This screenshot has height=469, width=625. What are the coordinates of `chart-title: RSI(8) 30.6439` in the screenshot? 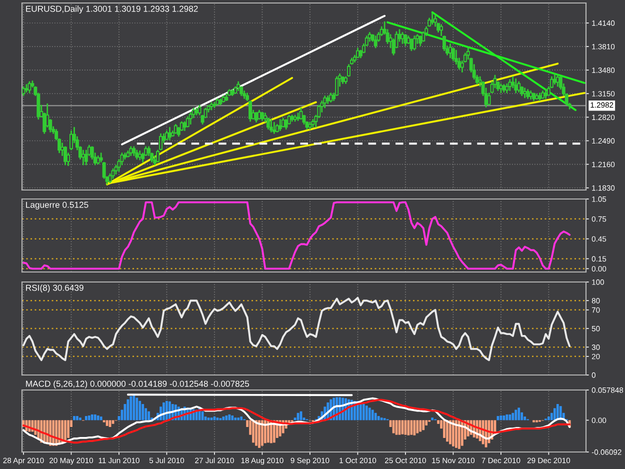 It's located at (55, 288).